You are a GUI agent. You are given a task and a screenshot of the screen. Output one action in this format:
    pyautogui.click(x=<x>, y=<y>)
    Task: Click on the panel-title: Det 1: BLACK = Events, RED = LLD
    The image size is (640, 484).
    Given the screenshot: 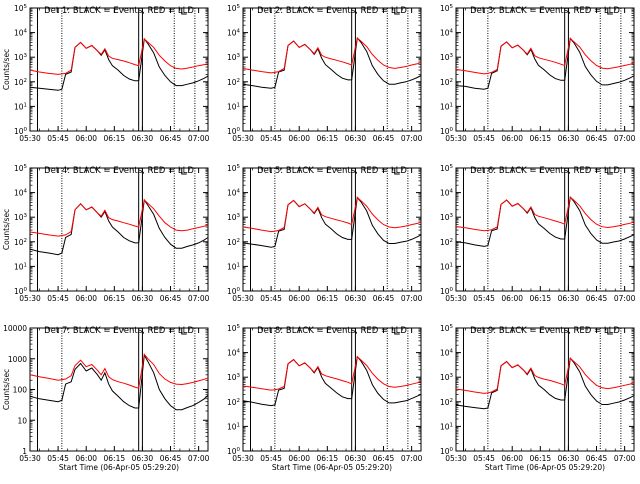 What is the action you would take?
    pyautogui.click(x=119, y=11)
    